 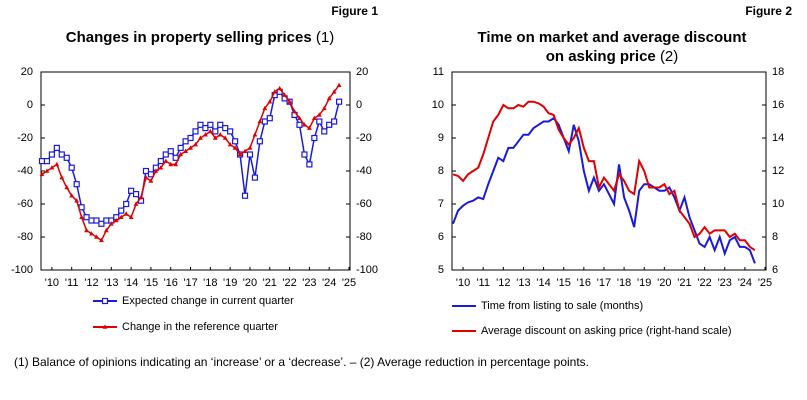 What do you see at coordinates (91, 283) in the screenshot?
I see `x-tick-label: '12` at bounding box center [91, 283].